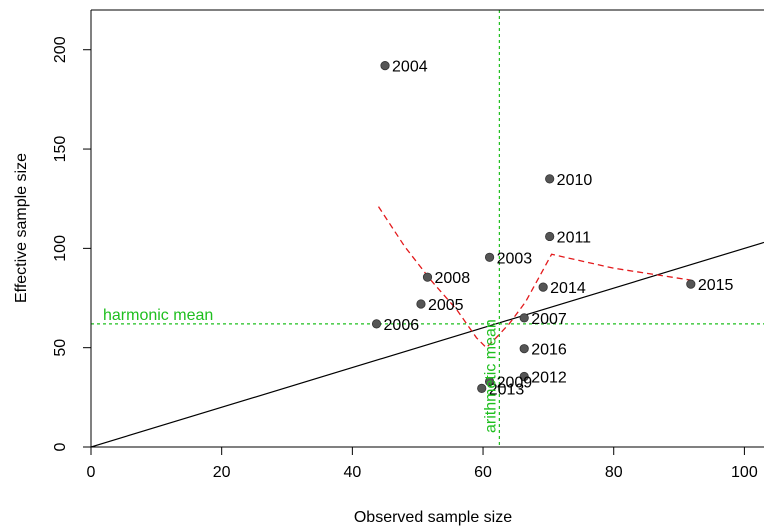 This screenshot has height=527, width=764. Describe the element at coordinates (410, 67) in the screenshot. I see `point-label-2004: 2004` at that location.